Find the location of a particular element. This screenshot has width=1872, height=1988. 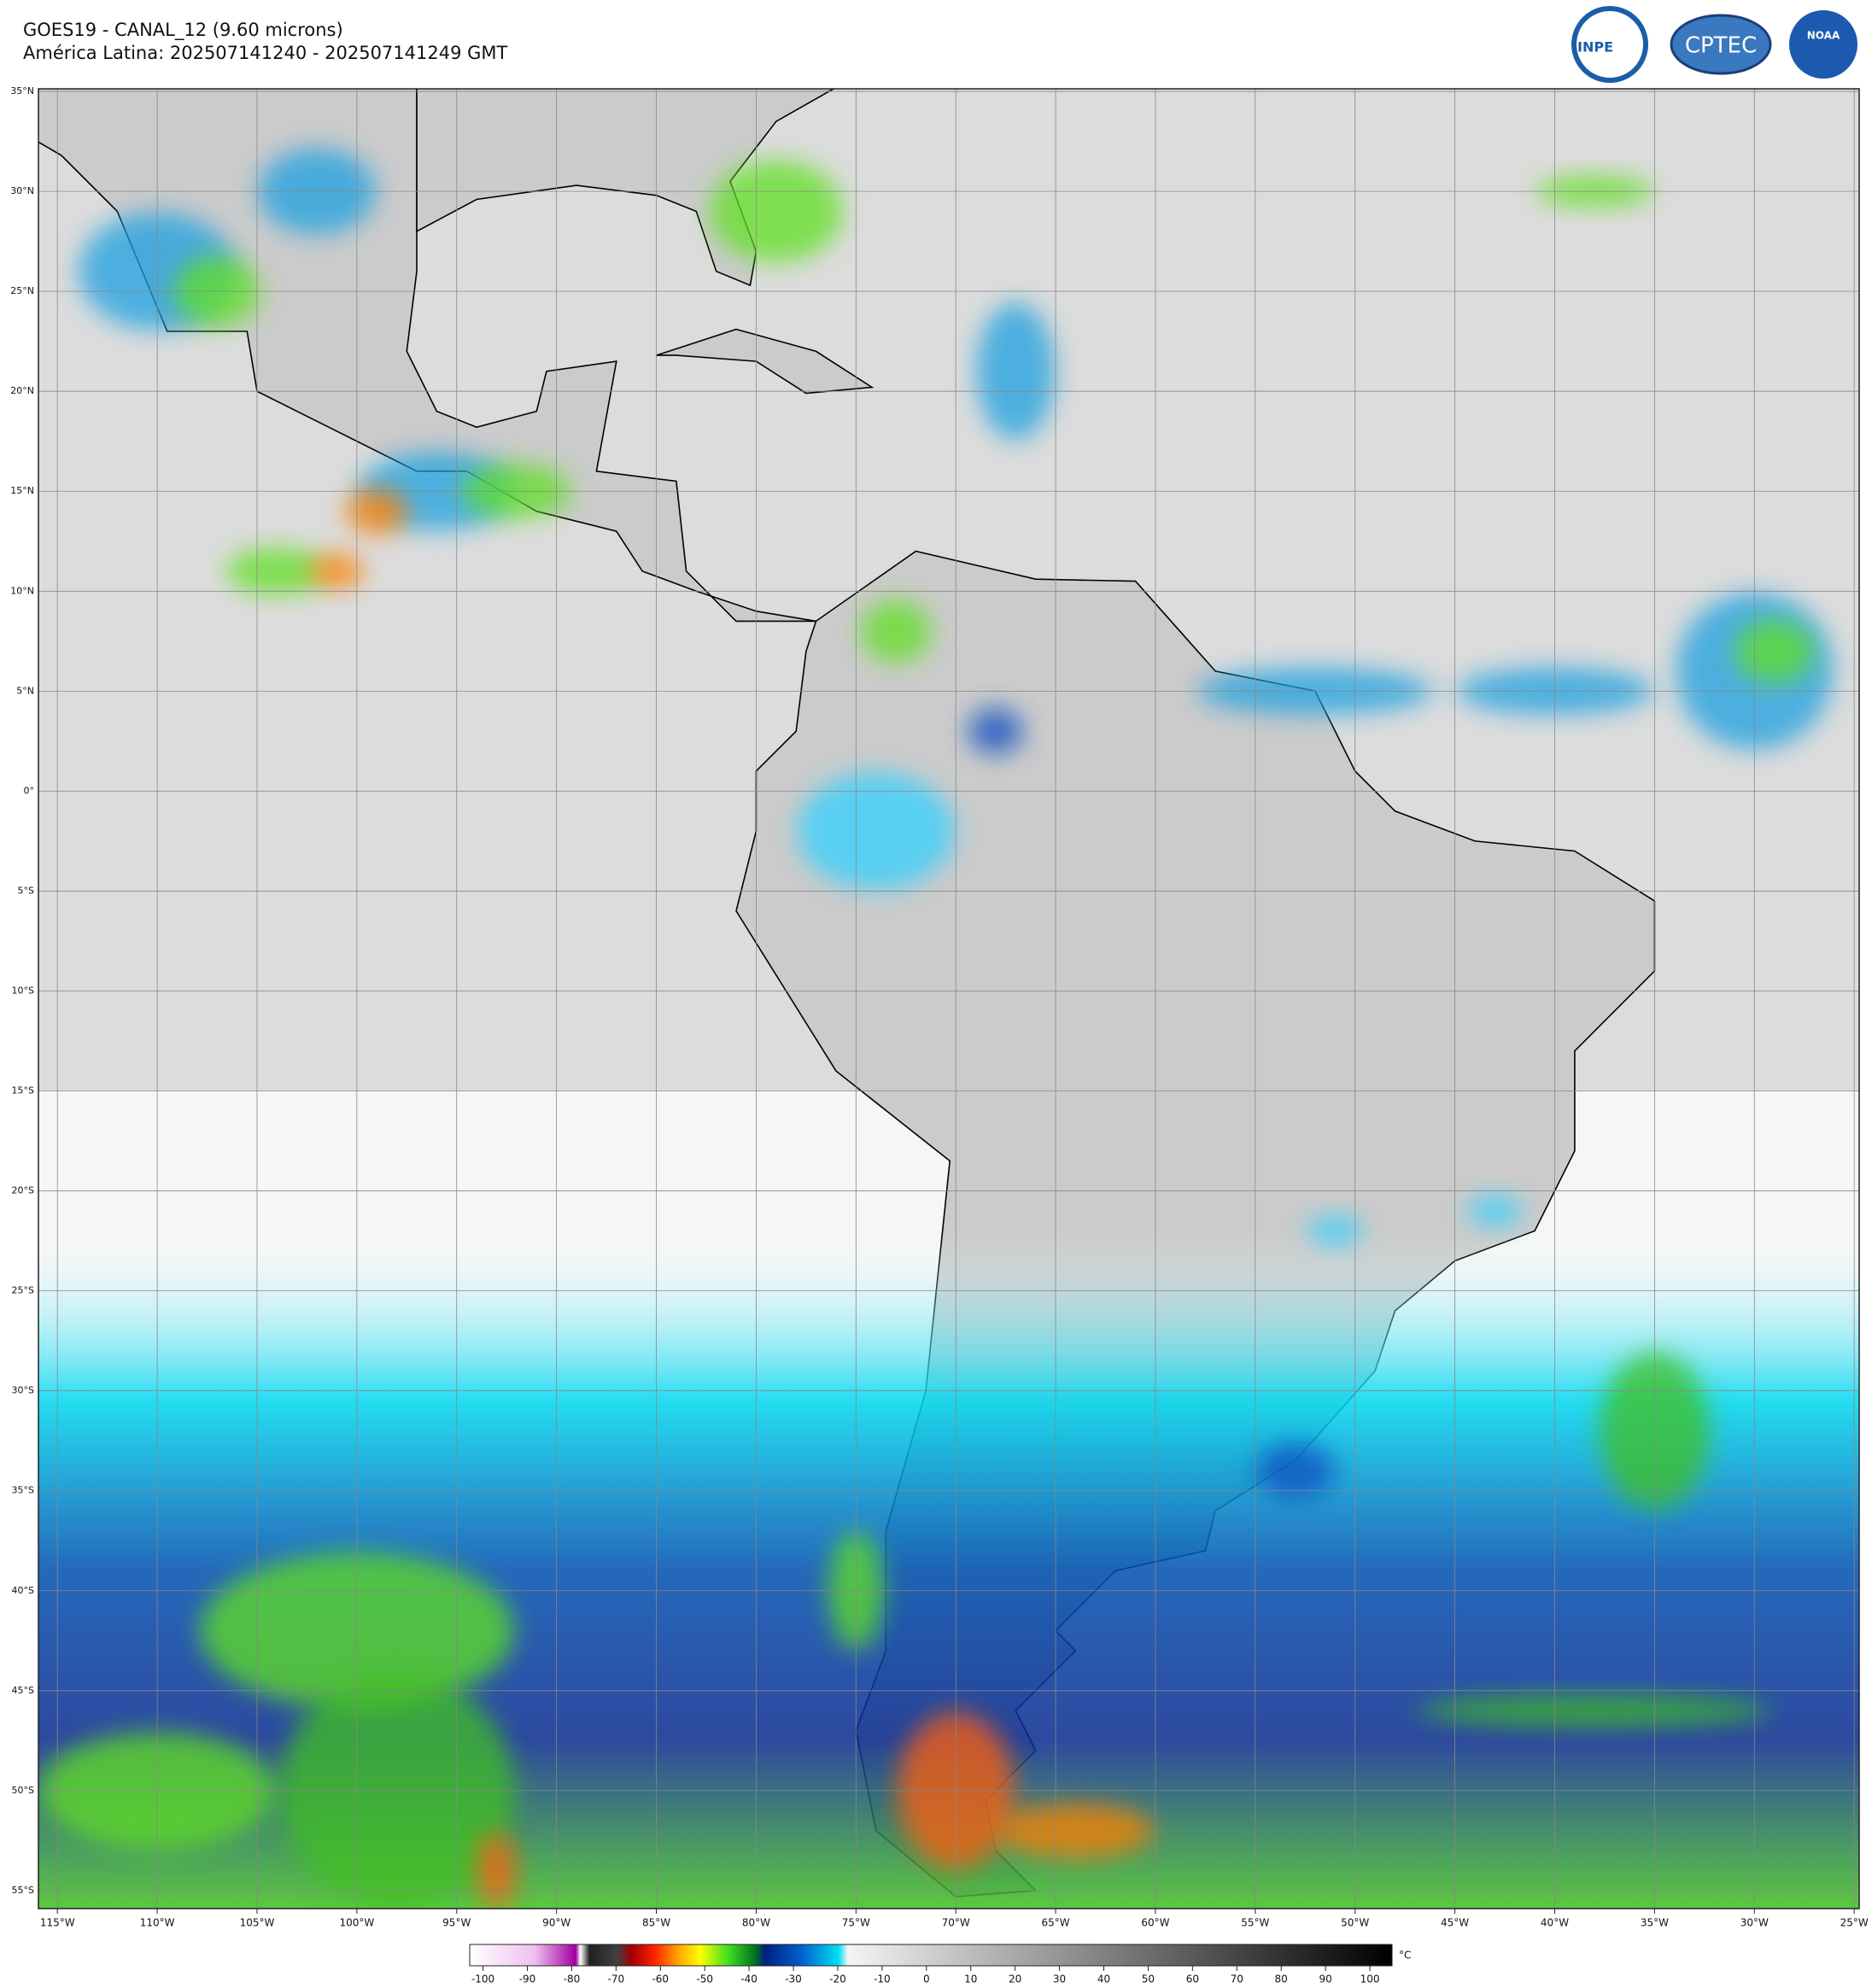

lat-label: 40°S is located at coordinates (23, 1590).